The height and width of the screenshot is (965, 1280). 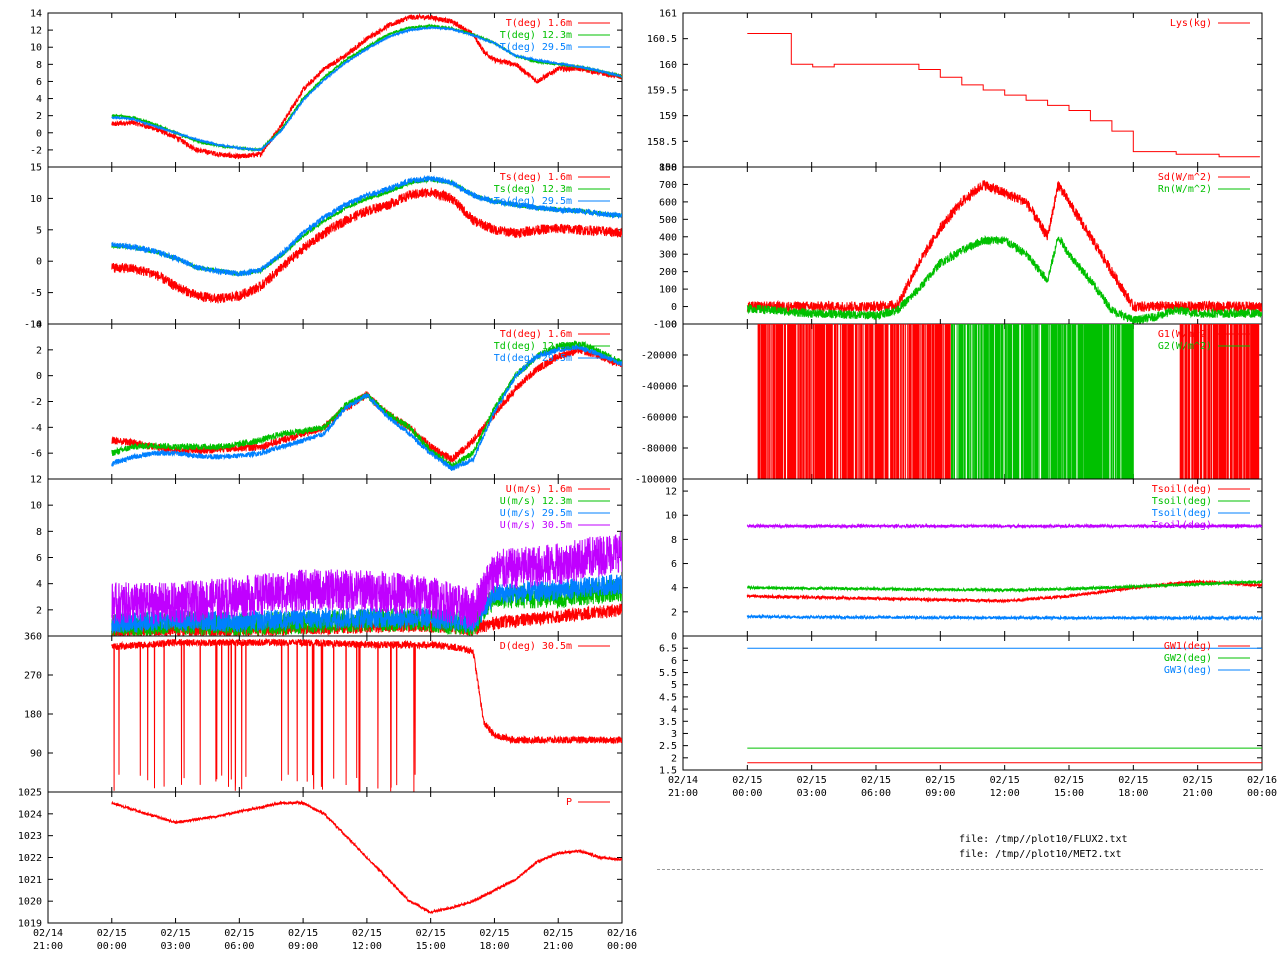 I want to click on y-tick-label: 158, so click(x=668, y=168).